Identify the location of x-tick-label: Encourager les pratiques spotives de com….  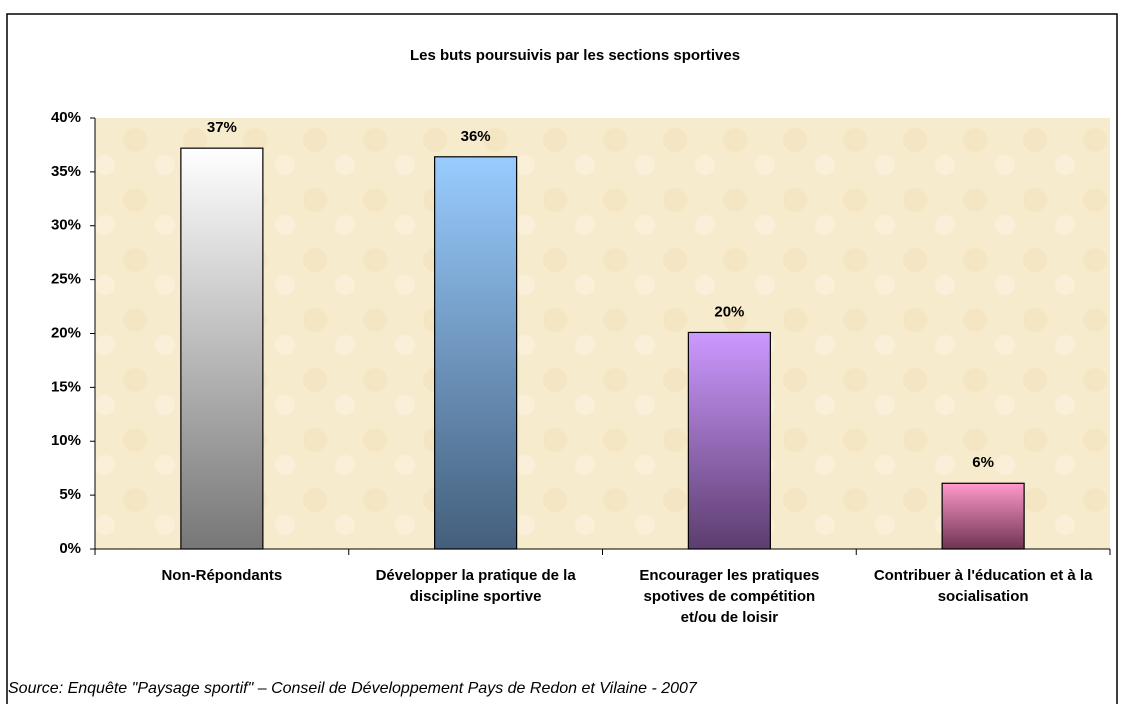
(729, 596).